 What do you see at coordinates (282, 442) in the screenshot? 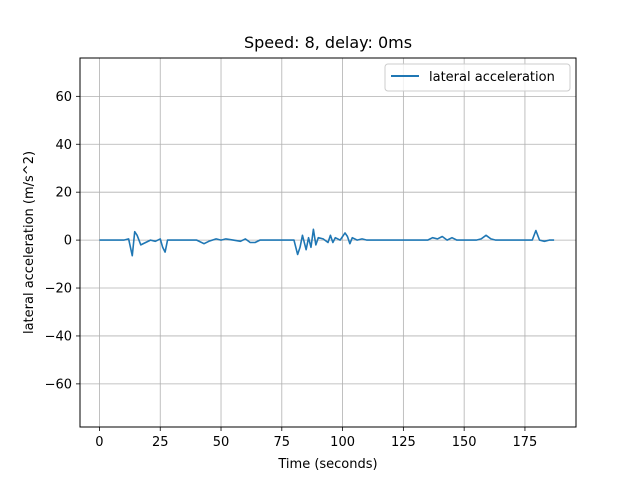
I see `x-tick-label: 75` at bounding box center [282, 442].